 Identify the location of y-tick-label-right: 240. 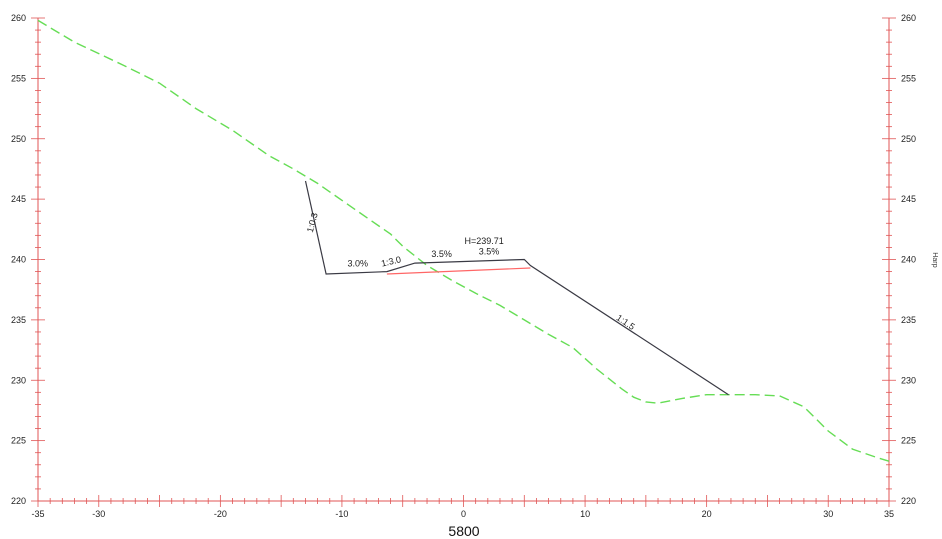
(908, 260).